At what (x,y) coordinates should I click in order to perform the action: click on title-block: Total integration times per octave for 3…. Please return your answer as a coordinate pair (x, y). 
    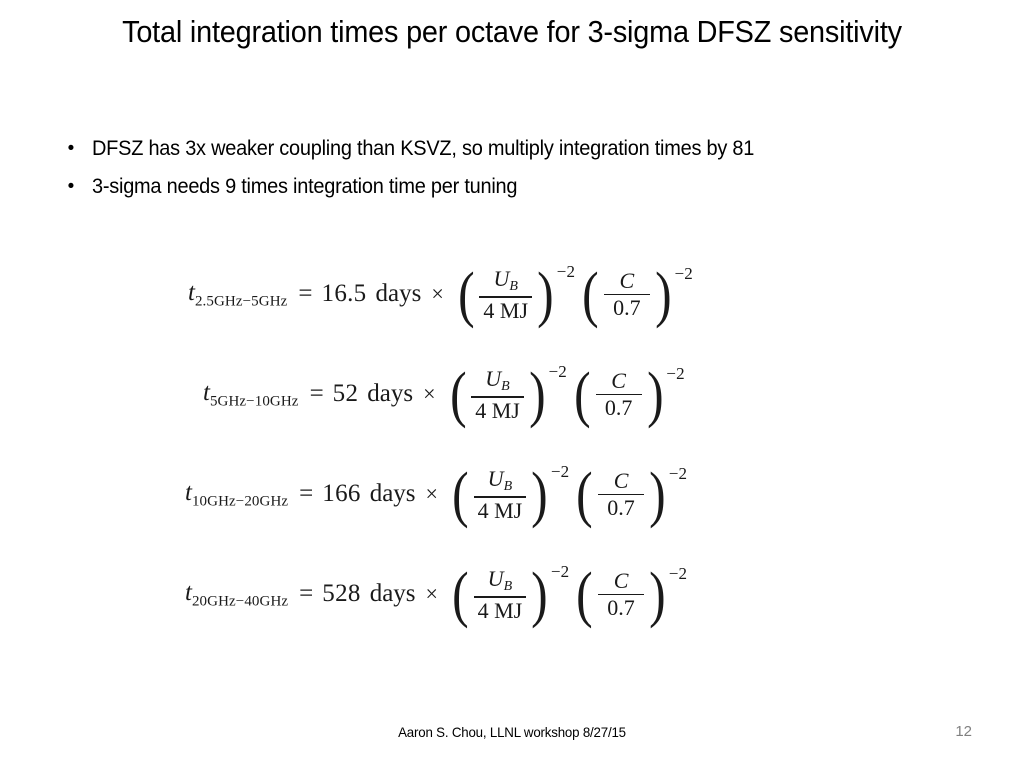
    Looking at the image, I should click on (512, 32).